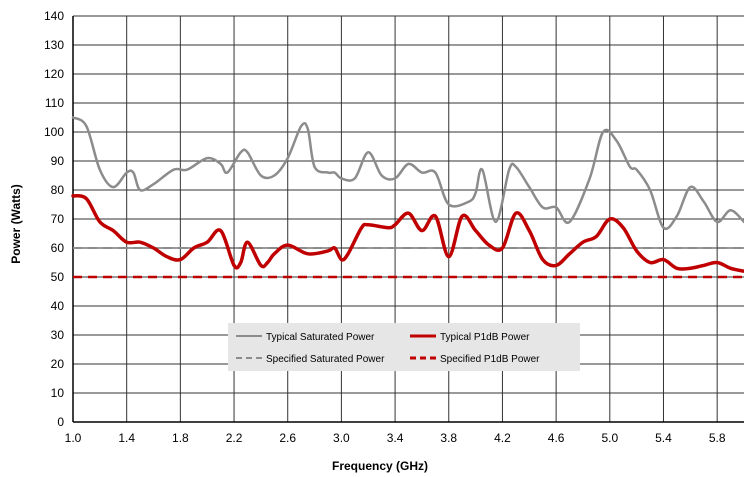 The height and width of the screenshot is (477, 744). I want to click on y-tick-label: 40, so click(58, 306).